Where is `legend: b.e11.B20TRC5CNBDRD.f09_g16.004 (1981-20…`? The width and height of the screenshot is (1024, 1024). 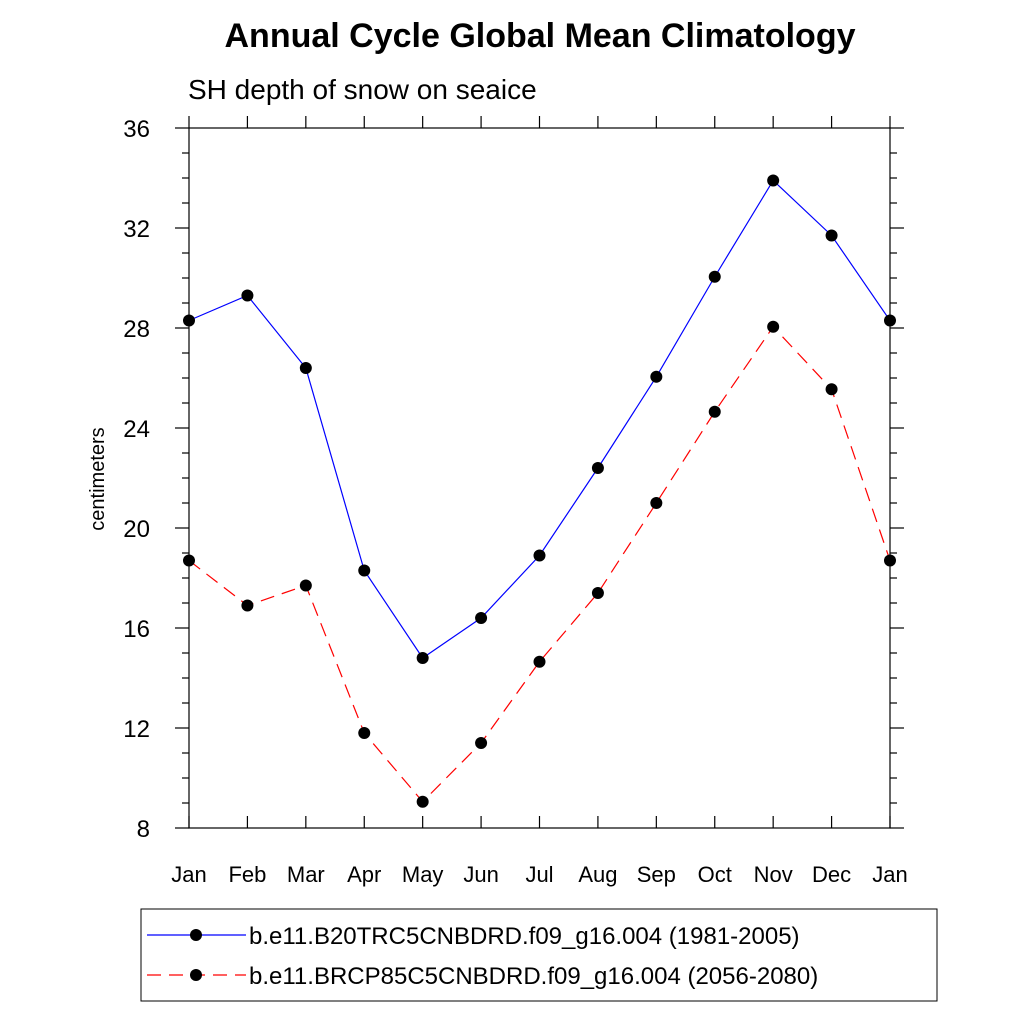 legend: b.e11.B20TRC5CNBDRD.f09_g16.004 (1981-20… is located at coordinates (482, 956).